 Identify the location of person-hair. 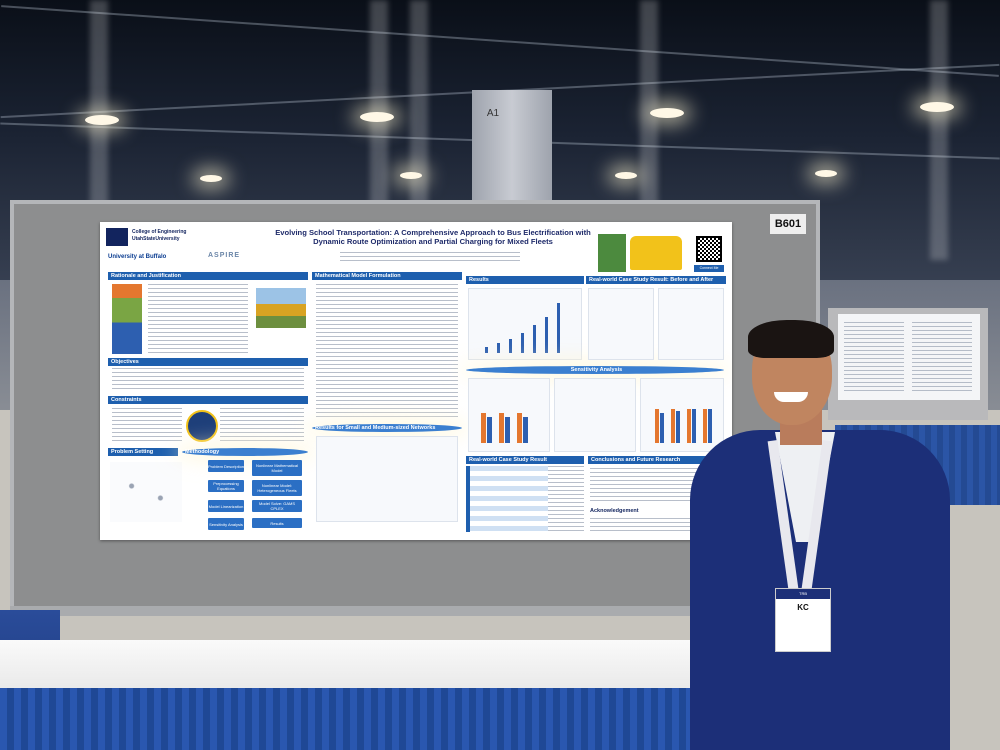
(791, 339).